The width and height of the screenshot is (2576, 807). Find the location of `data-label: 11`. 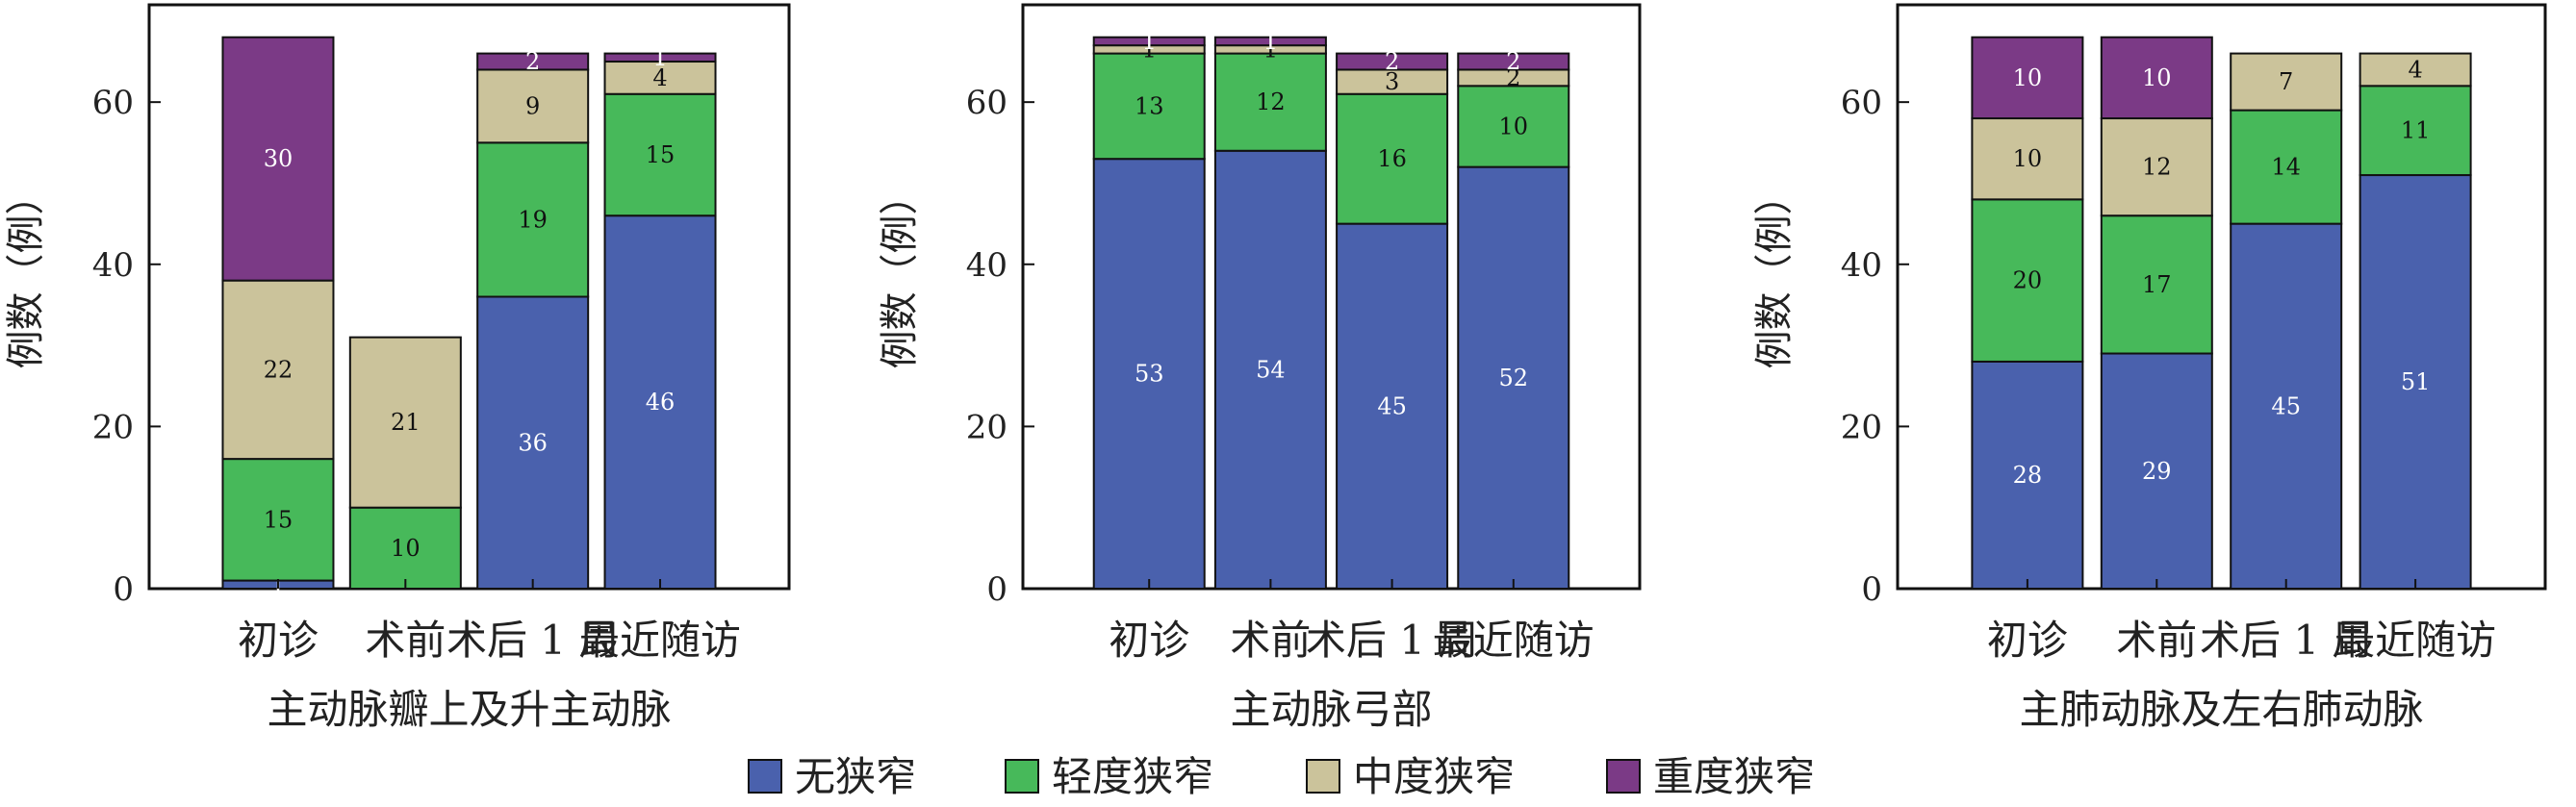

data-label: 11 is located at coordinates (2416, 130).